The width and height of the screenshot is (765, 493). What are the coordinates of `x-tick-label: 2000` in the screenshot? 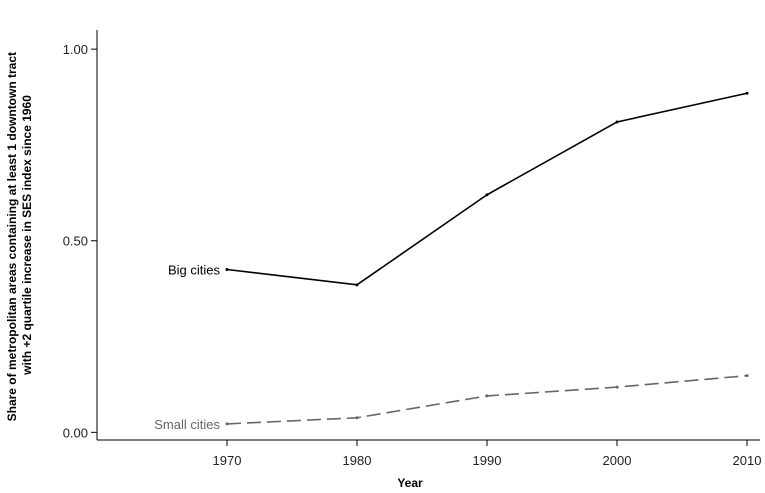 It's located at (617, 460).